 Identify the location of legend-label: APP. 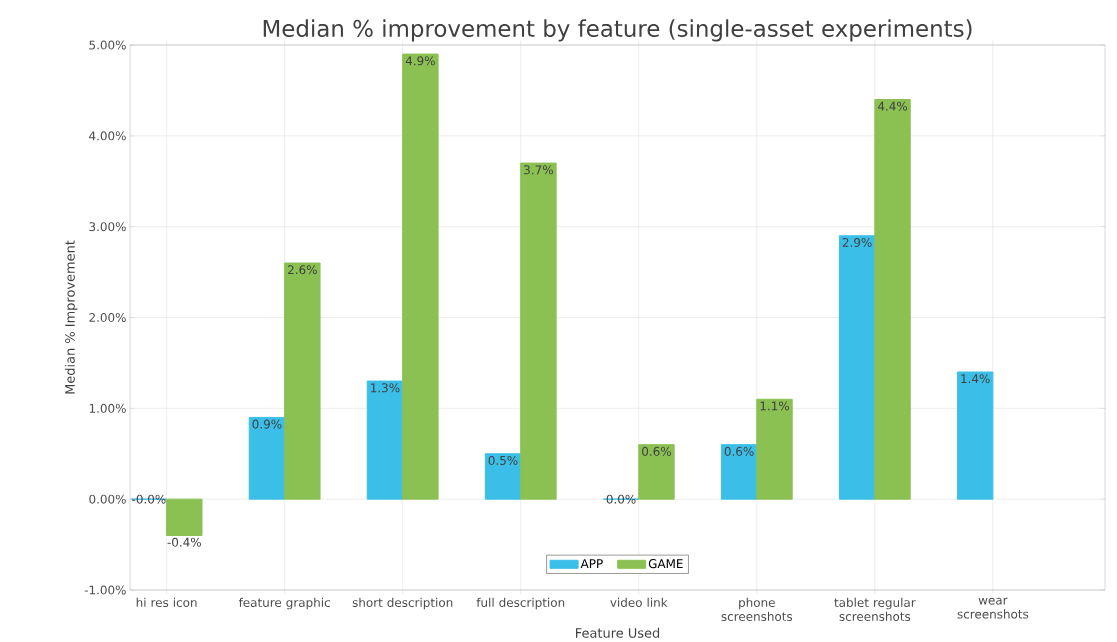
(591, 563).